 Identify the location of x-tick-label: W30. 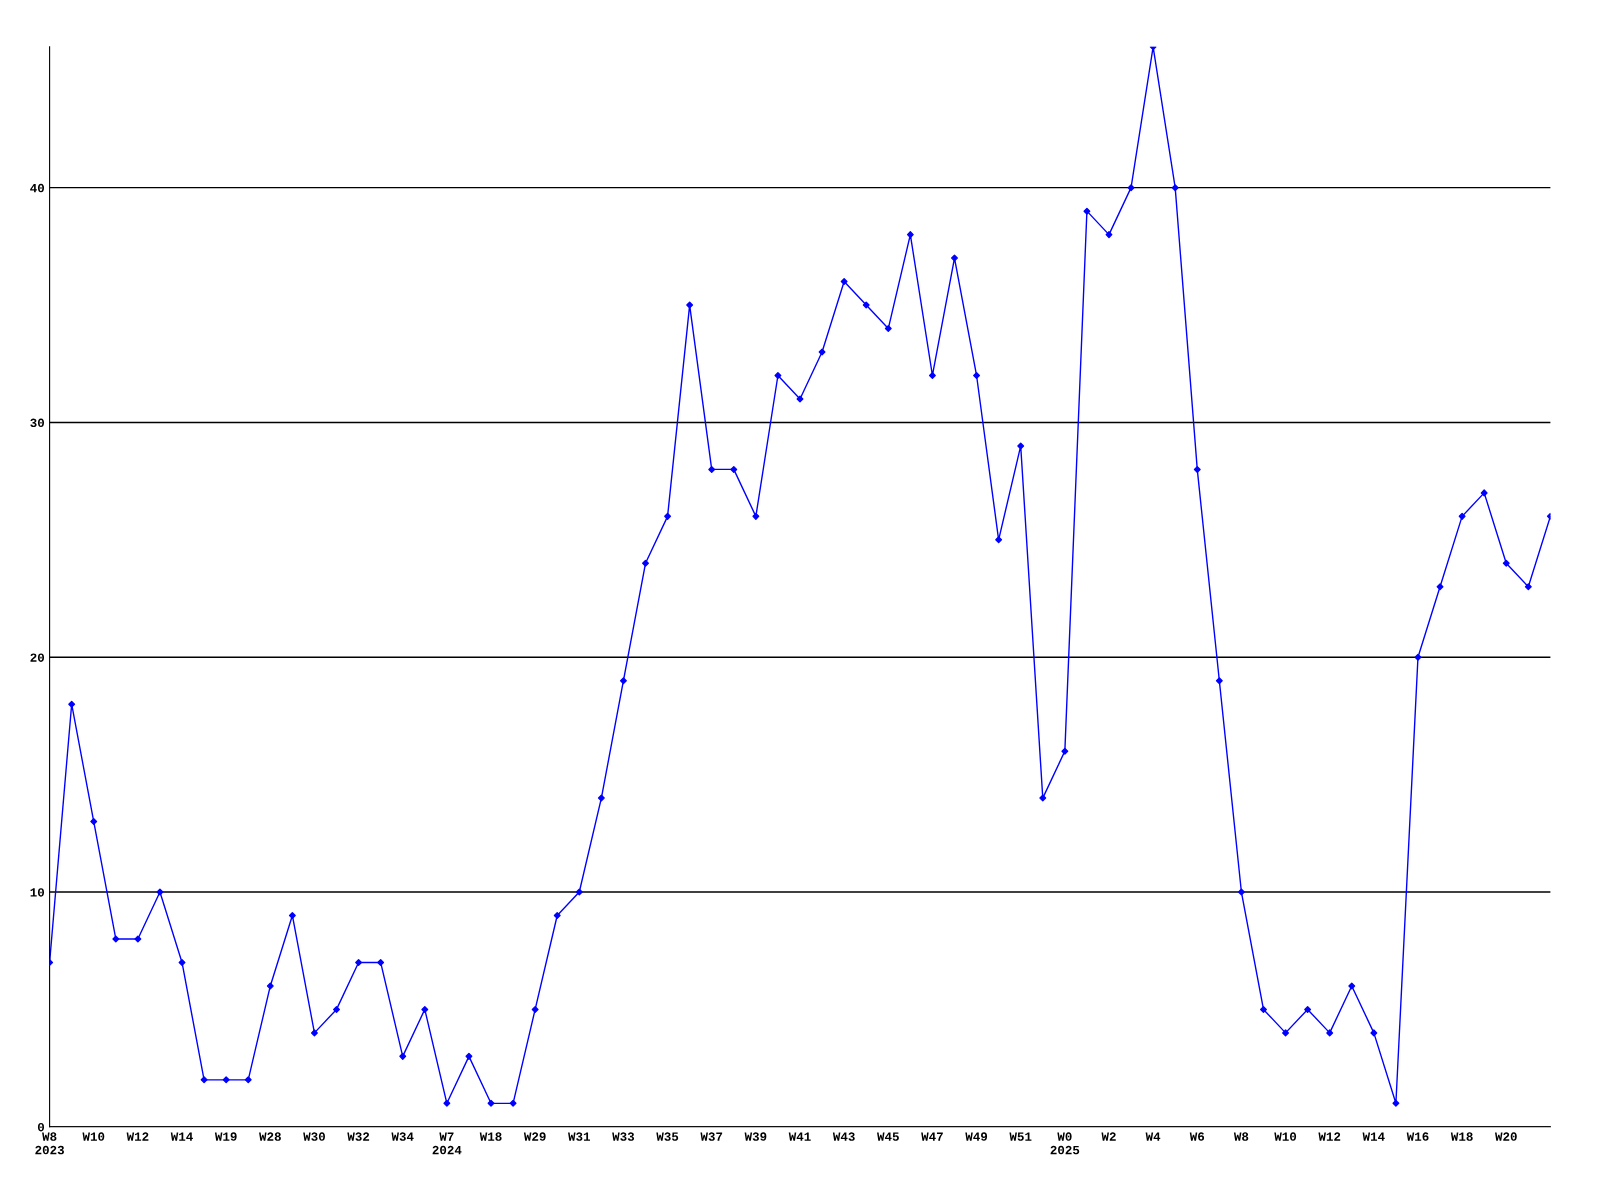
(314, 1136).